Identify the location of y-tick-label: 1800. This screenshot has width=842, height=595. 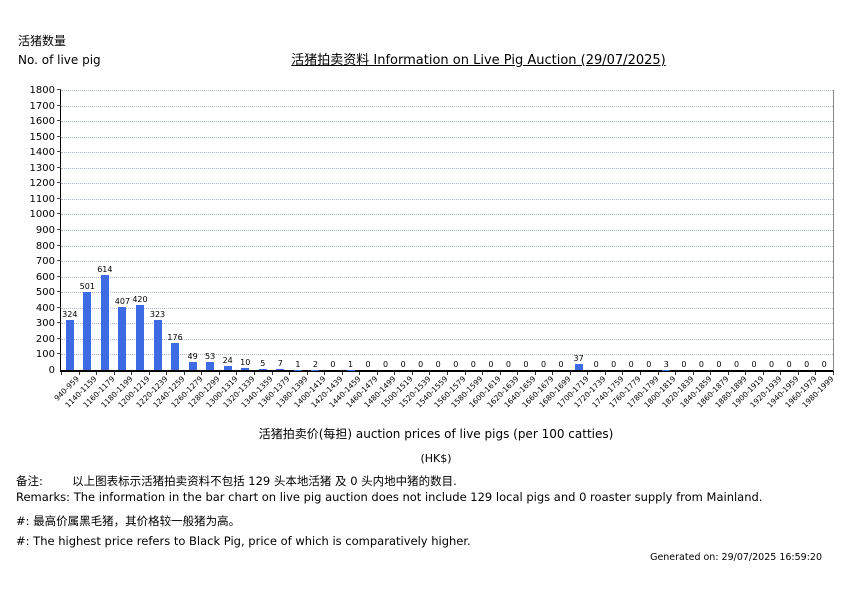
(42, 90).